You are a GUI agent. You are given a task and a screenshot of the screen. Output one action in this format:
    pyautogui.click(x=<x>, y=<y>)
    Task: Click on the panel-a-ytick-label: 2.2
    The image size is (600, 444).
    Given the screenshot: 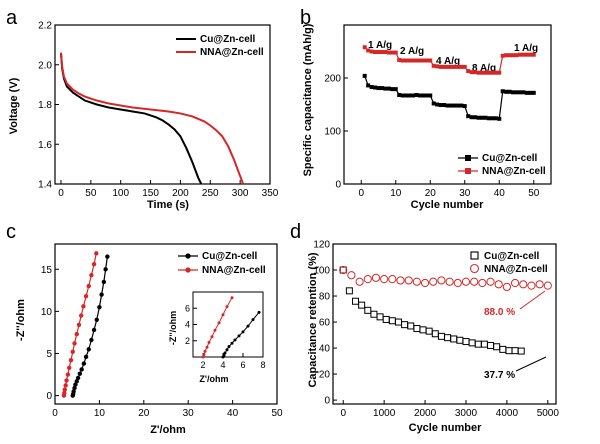 What is the action you would take?
    pyautogui.click(x=45, y=26)
    